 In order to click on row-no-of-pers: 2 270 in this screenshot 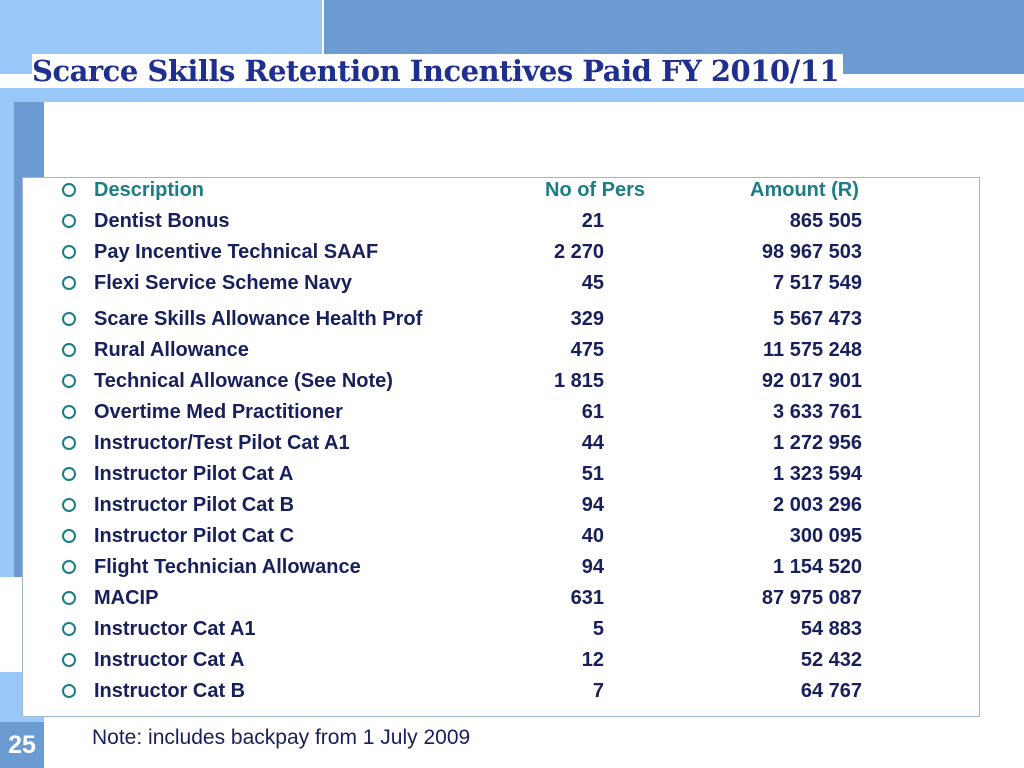, I will do `click(578, 252)`.